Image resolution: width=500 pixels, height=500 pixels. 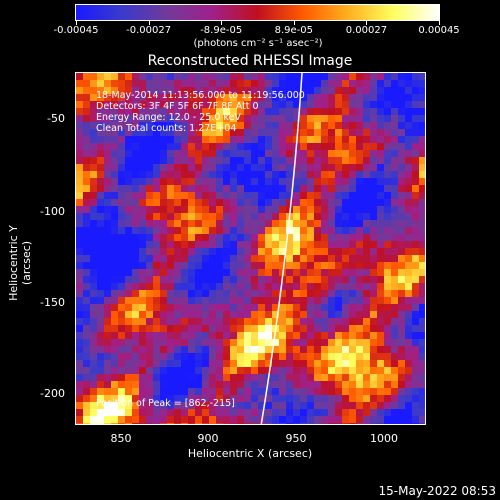 I want to click on annotation-time: 18-May-2014 11:13:56.000 to 11:19:56.000, so click(x=200, y=95).